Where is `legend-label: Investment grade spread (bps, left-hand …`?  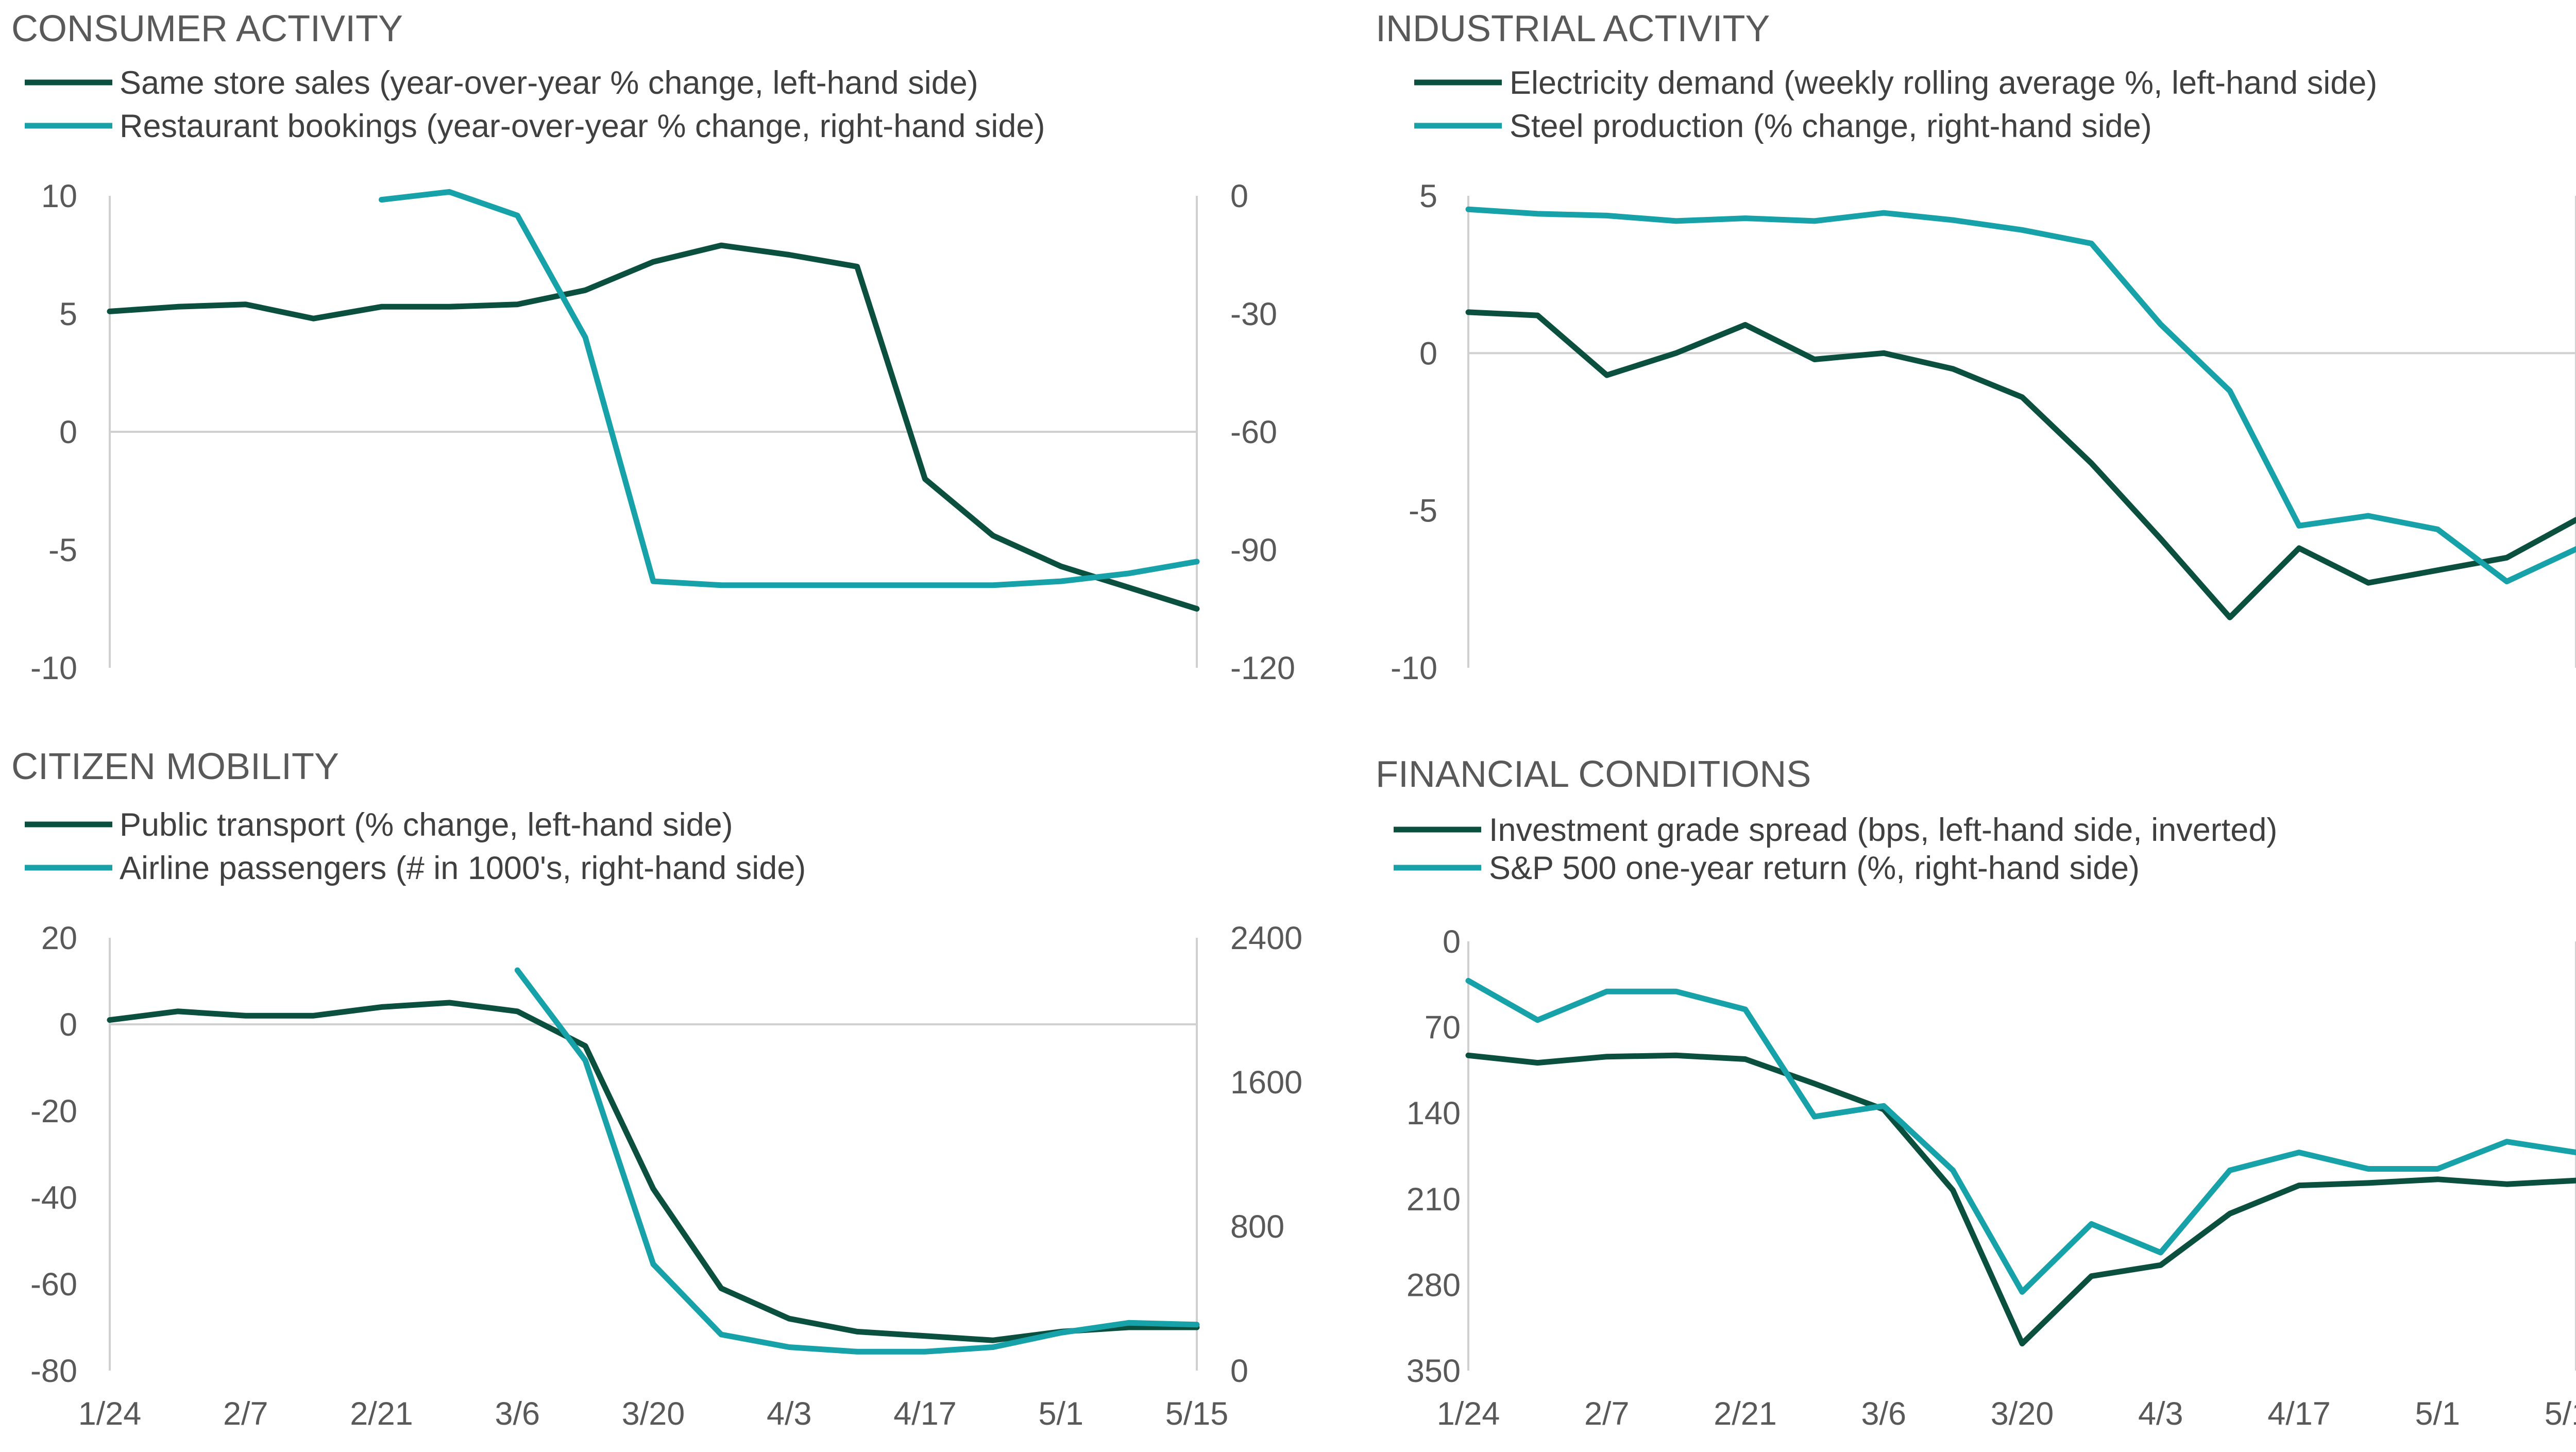
legend-label: Investment grade spread (bps, left-hand … is located at coordinates (1883, 830).